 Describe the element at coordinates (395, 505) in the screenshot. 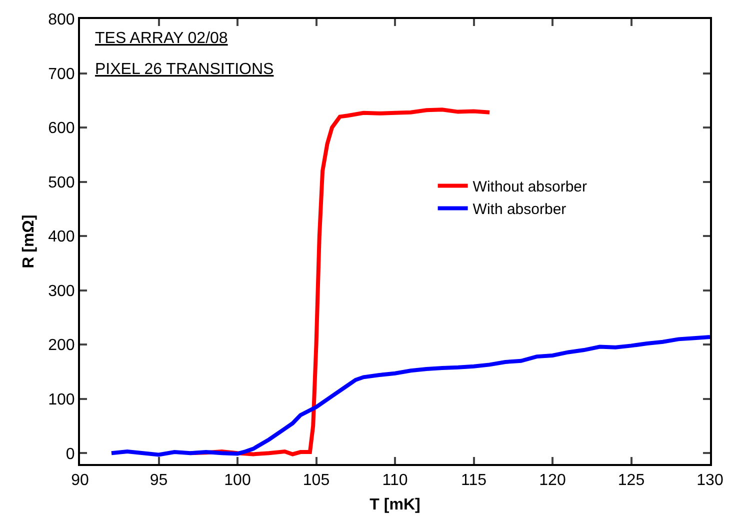

I see `x-axis-title: T [mK]` at that location.